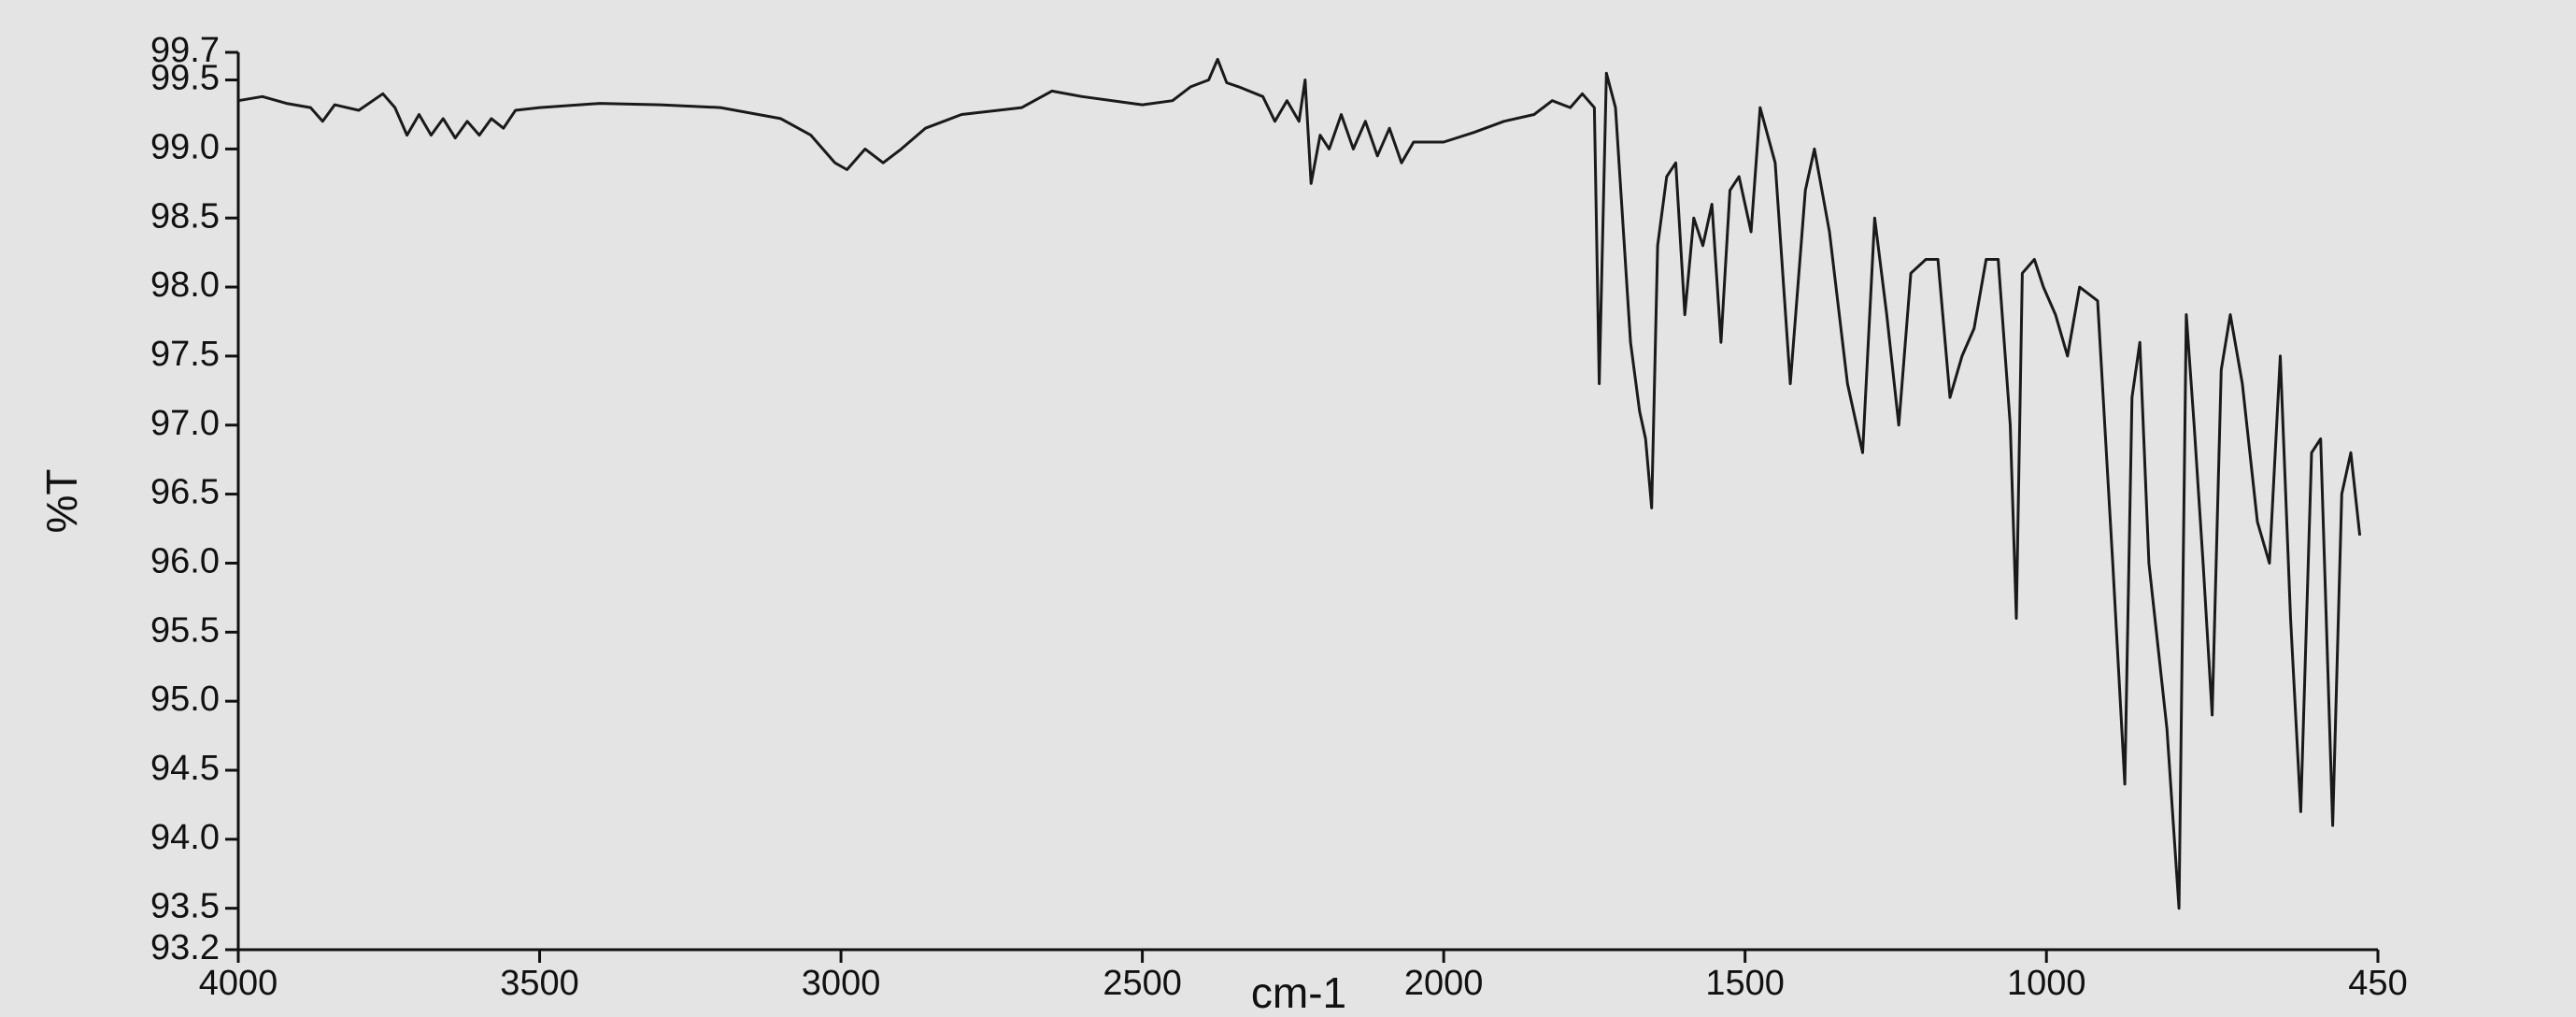 The image size is (2576, 1017). I want to click on y-tick-label: 98.0, so click(185, 285).